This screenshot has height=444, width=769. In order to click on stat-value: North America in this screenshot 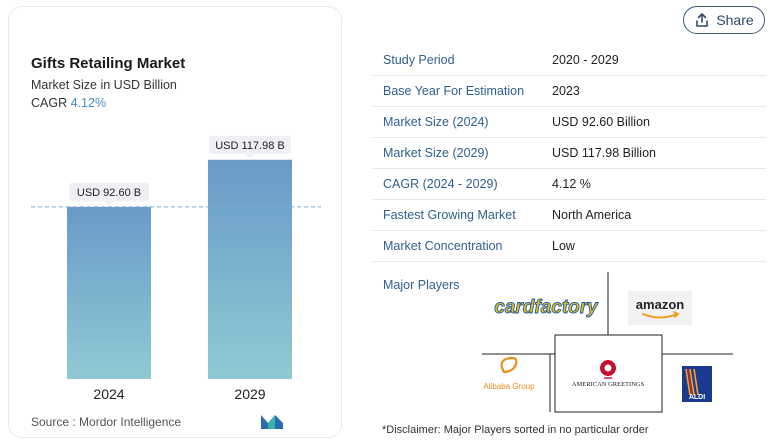, I will do `click(592, 215)`.